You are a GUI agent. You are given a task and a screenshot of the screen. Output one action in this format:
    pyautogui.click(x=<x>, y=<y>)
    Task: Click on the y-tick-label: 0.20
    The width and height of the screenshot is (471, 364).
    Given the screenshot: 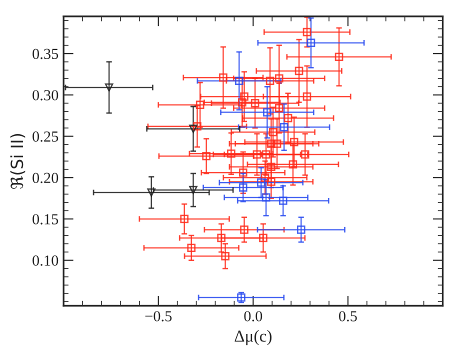 What is the action you would take?
    pyautogui.click(x=45, y=178)
    